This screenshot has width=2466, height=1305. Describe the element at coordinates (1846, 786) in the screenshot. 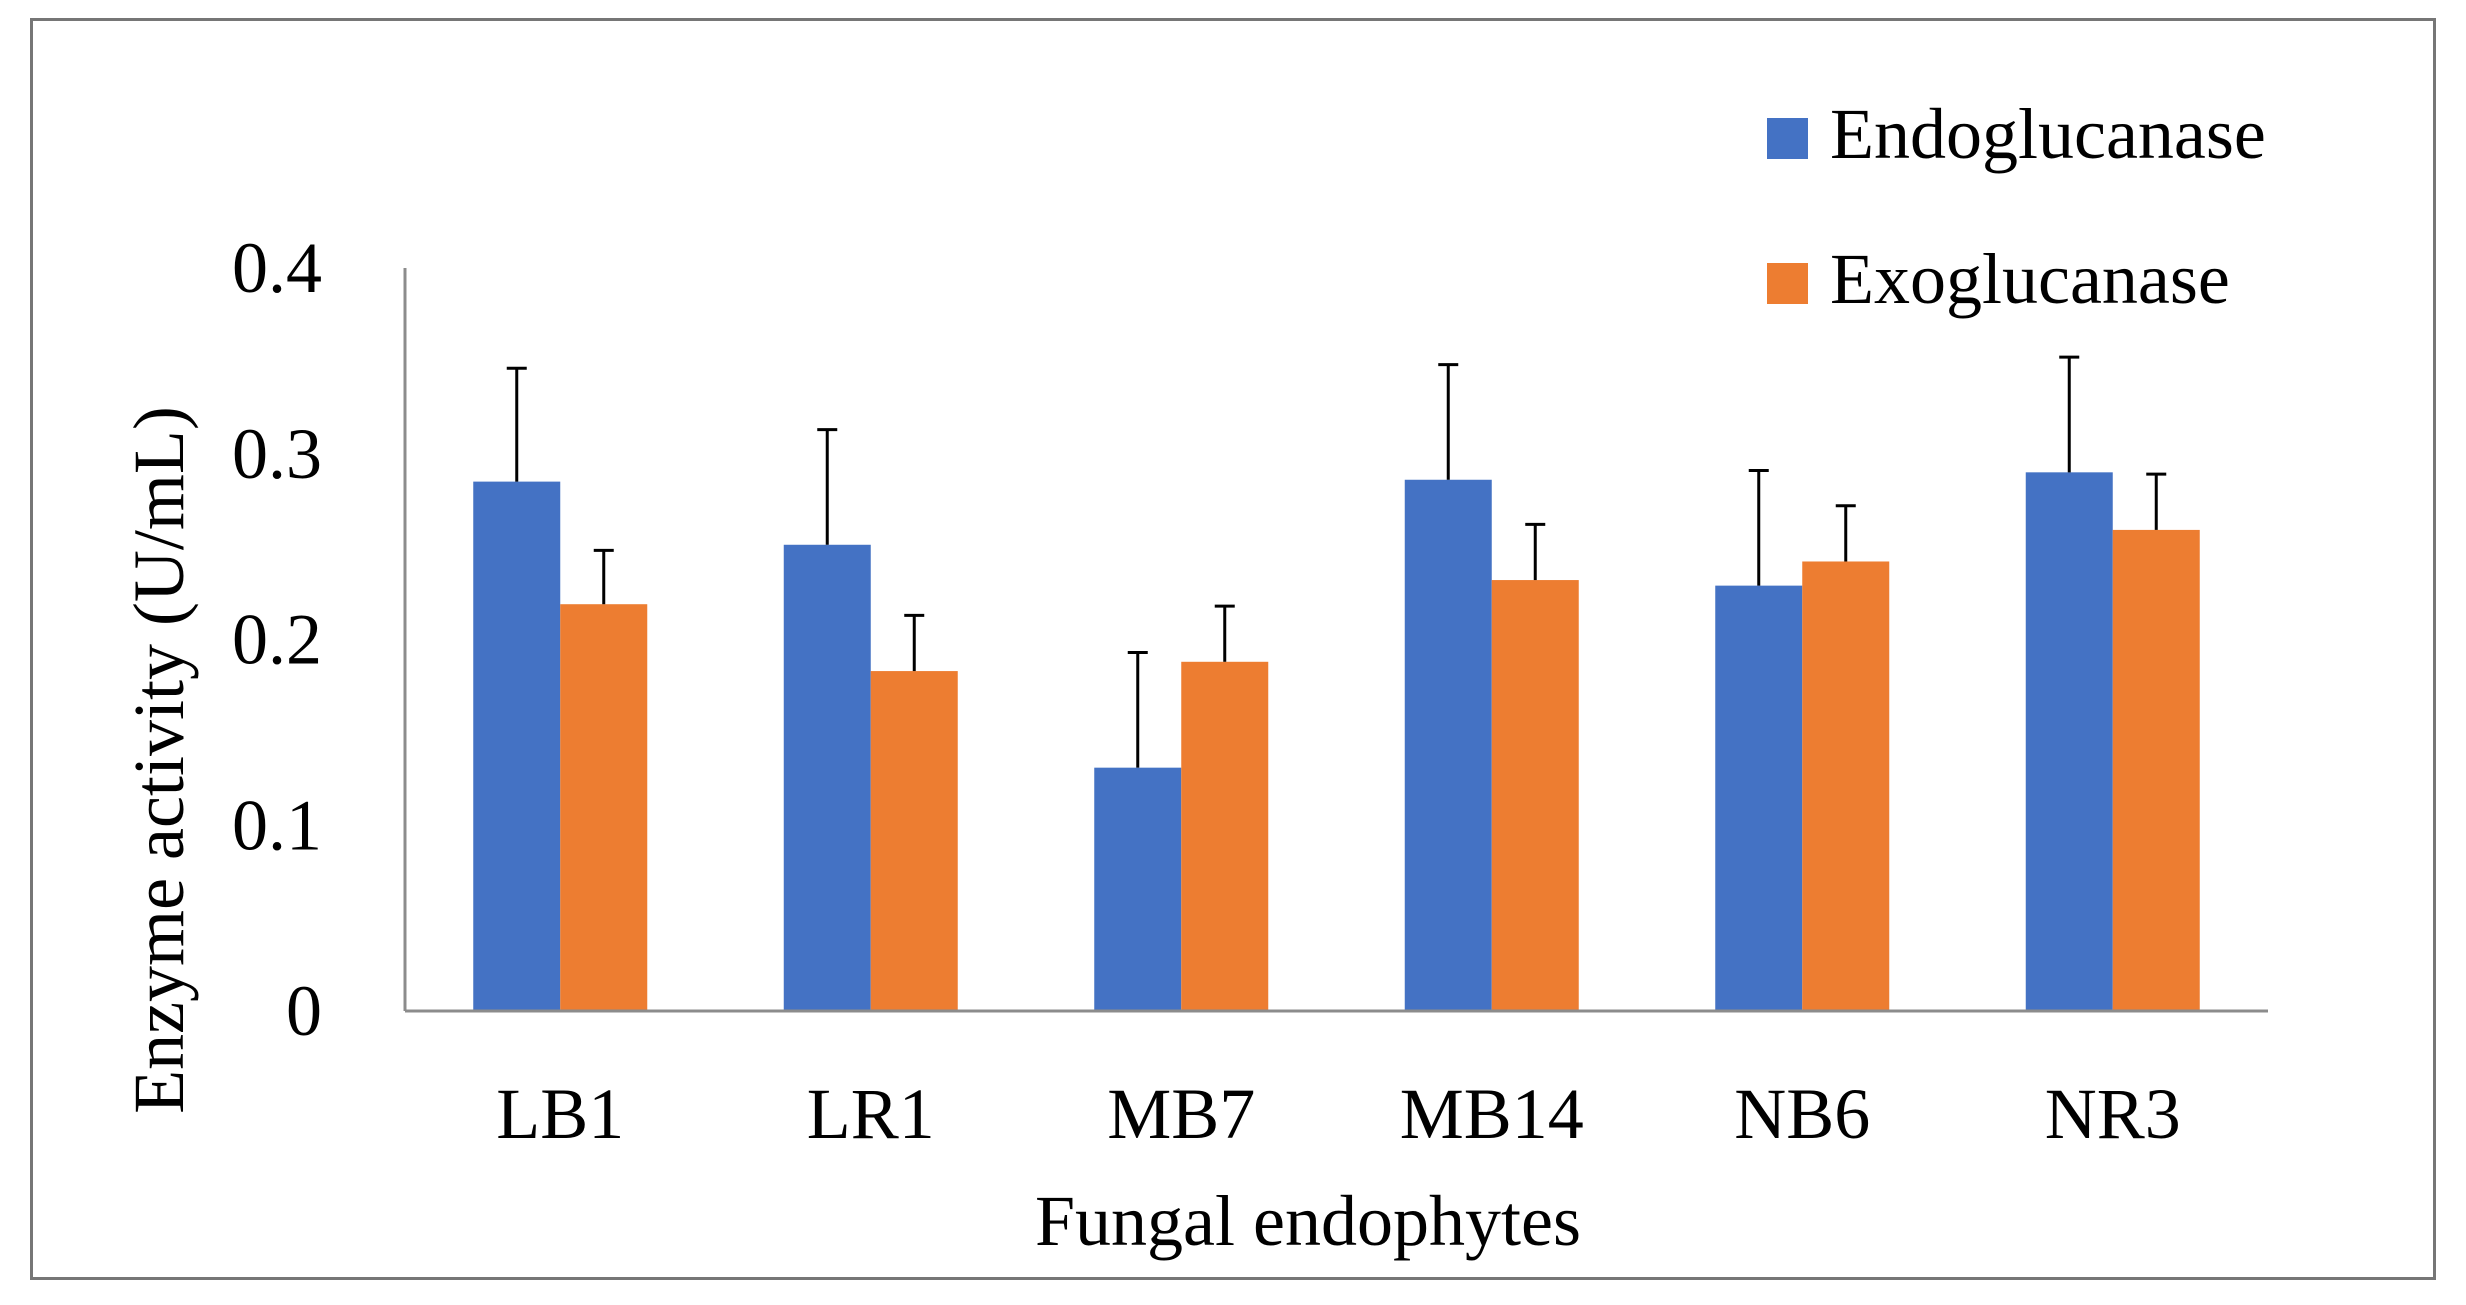

I see `bar-exoglucanase-nb6` at that location.